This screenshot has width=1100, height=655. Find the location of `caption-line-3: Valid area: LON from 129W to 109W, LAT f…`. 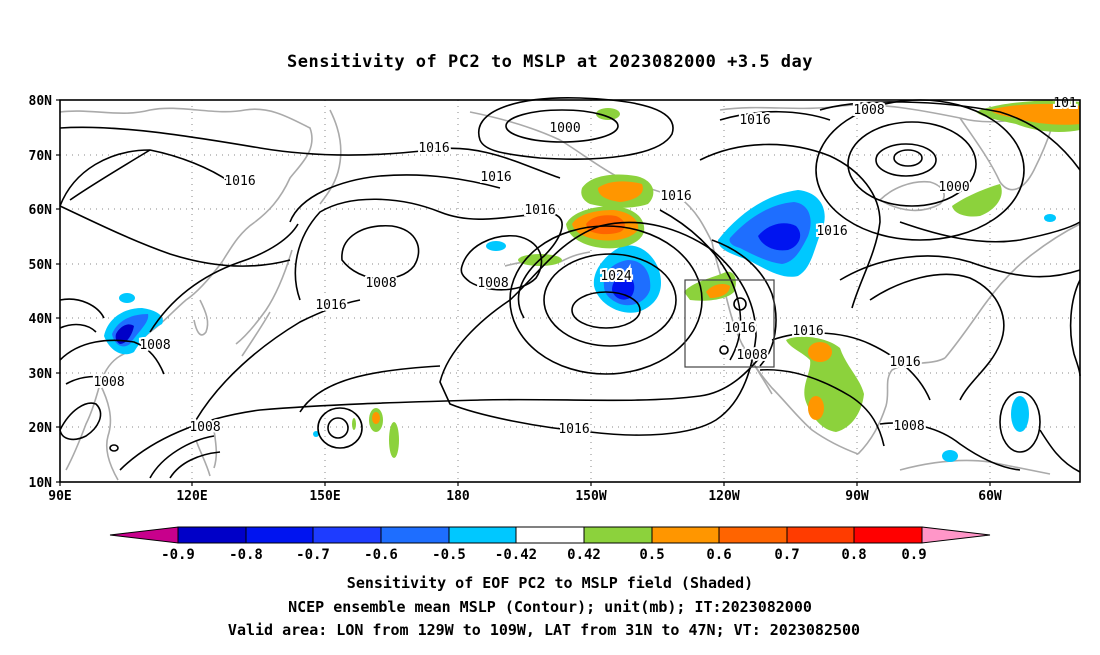

caption-line-3: Valid area: LON from 129W to 109W, LAT f… is located at coordinates (544, 630).